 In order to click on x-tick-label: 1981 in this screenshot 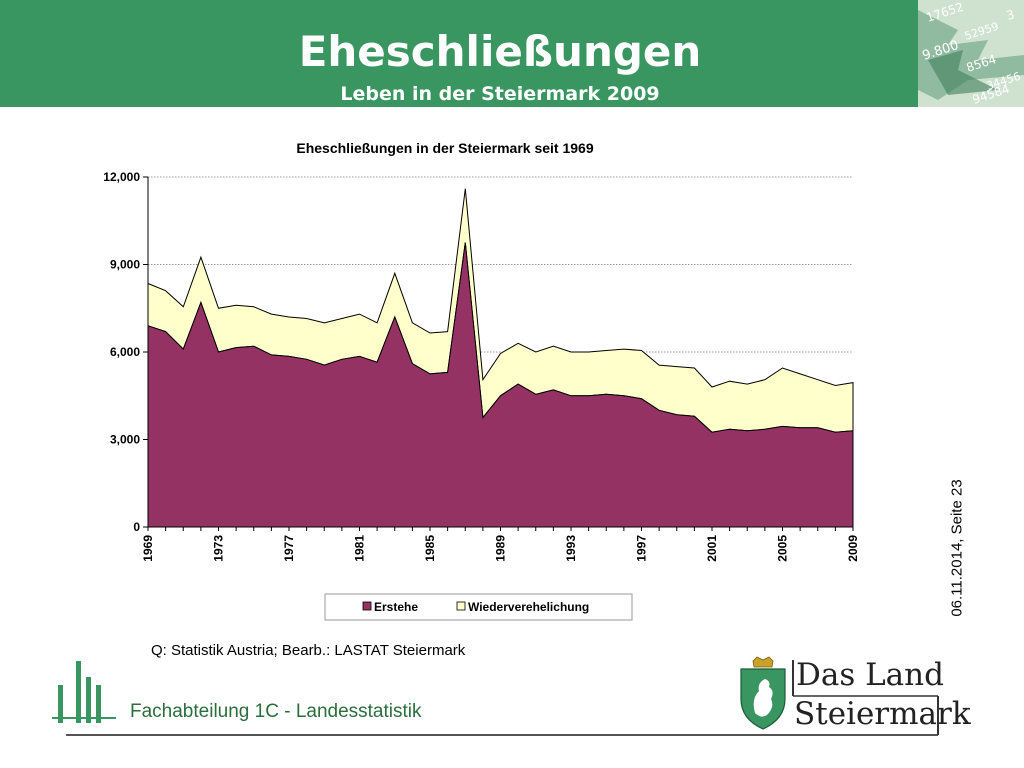, I will do `click(360, 548)`.